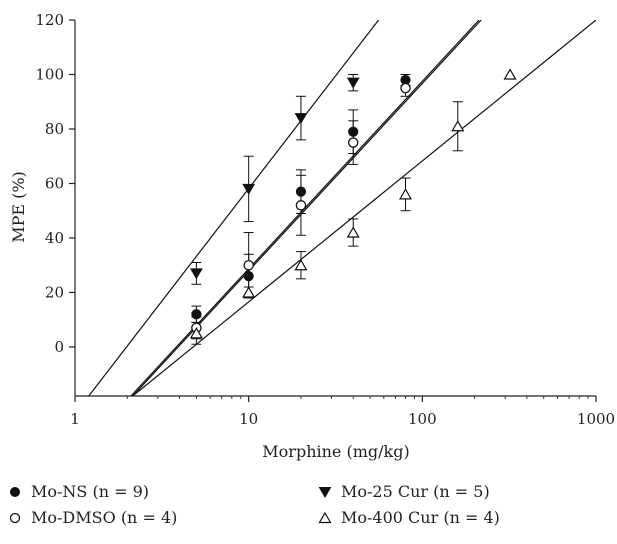 The width and height of the screenshot is (617, 544). Describe the element at coordinates (422, 419) in the screenshot. I see `x-tick-label: 100` at that location.